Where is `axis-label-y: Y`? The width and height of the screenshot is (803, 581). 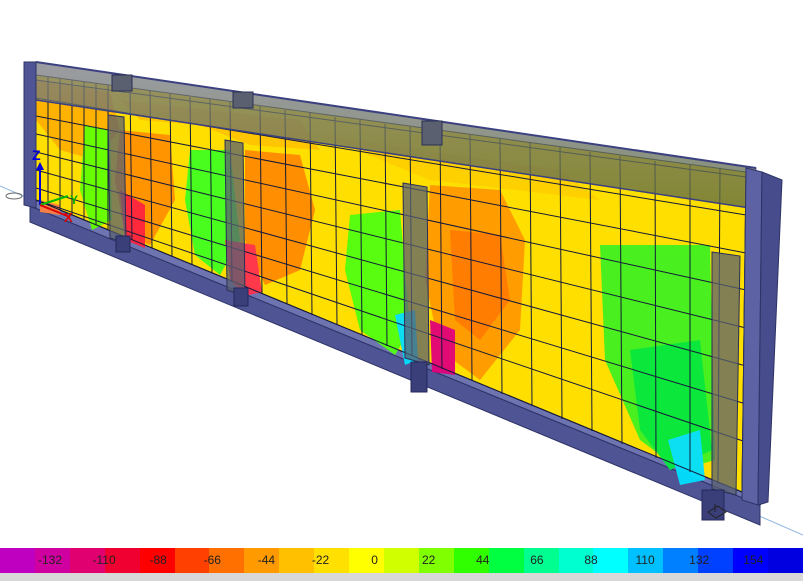
axis-label-y: Y is located at coordinates (74, 200).